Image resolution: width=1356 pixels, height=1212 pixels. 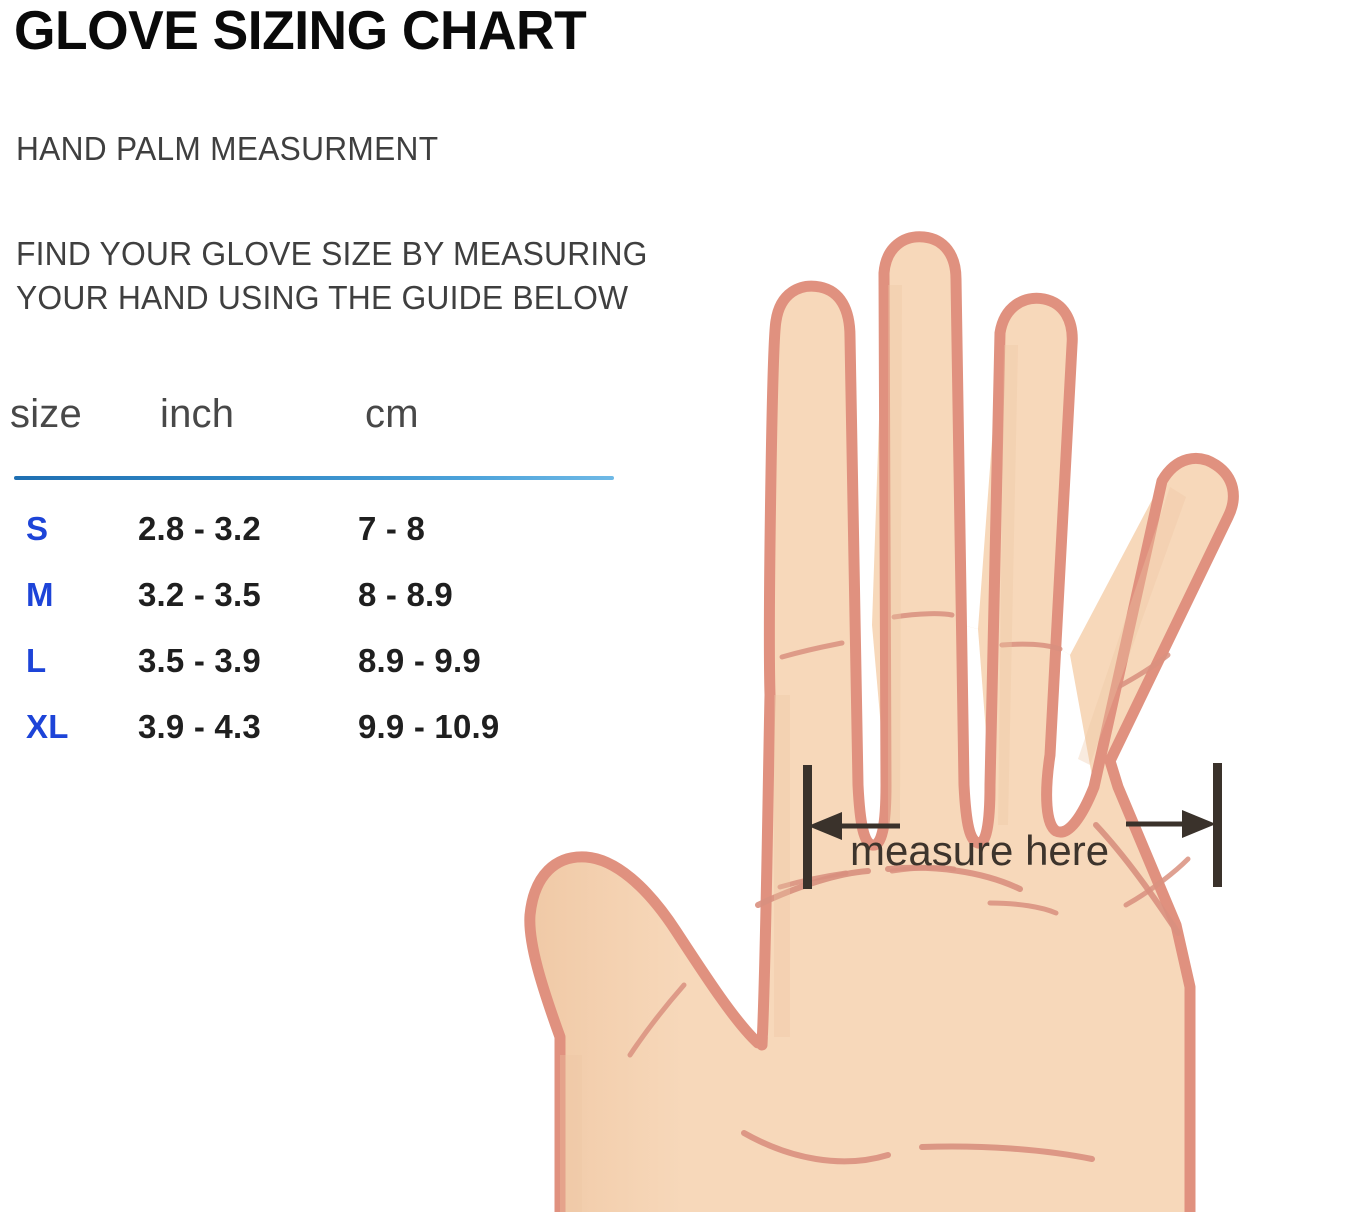 What do you see at coordinates (825, 826) in the screenshot?
I see `measure-arrow-left-head` at bounding box center [825, 826].